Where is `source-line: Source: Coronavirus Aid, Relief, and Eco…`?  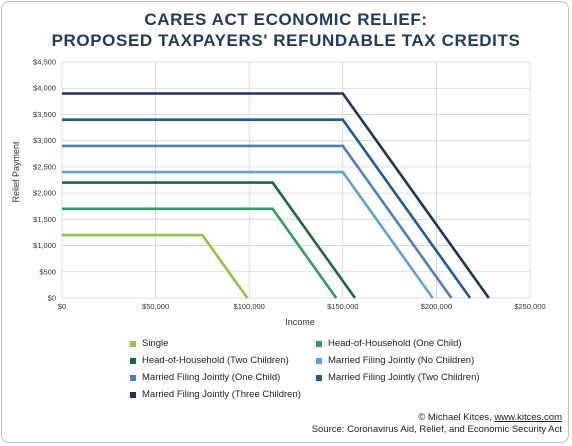
source-line: Source: Coronavirus Aid, Relief, and Eco… is located at coordinates (436, 429).